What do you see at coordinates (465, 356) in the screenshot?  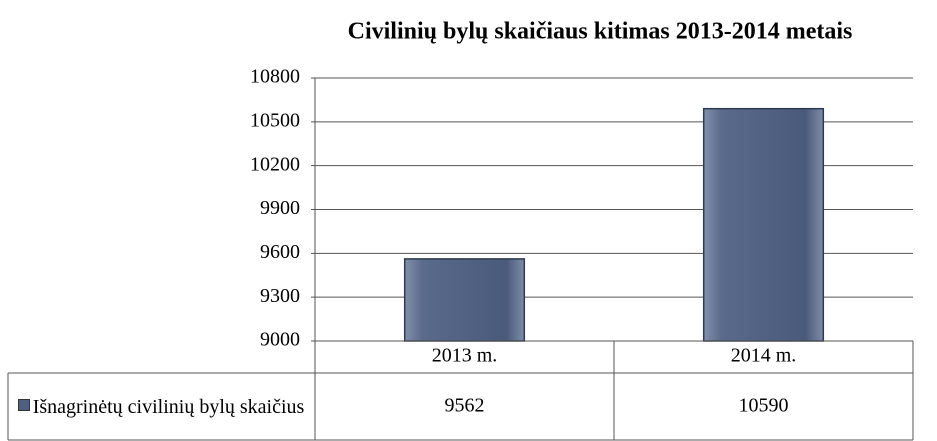 I see `x-tick-label: 2013 m.` at bounding box center [465, 356].